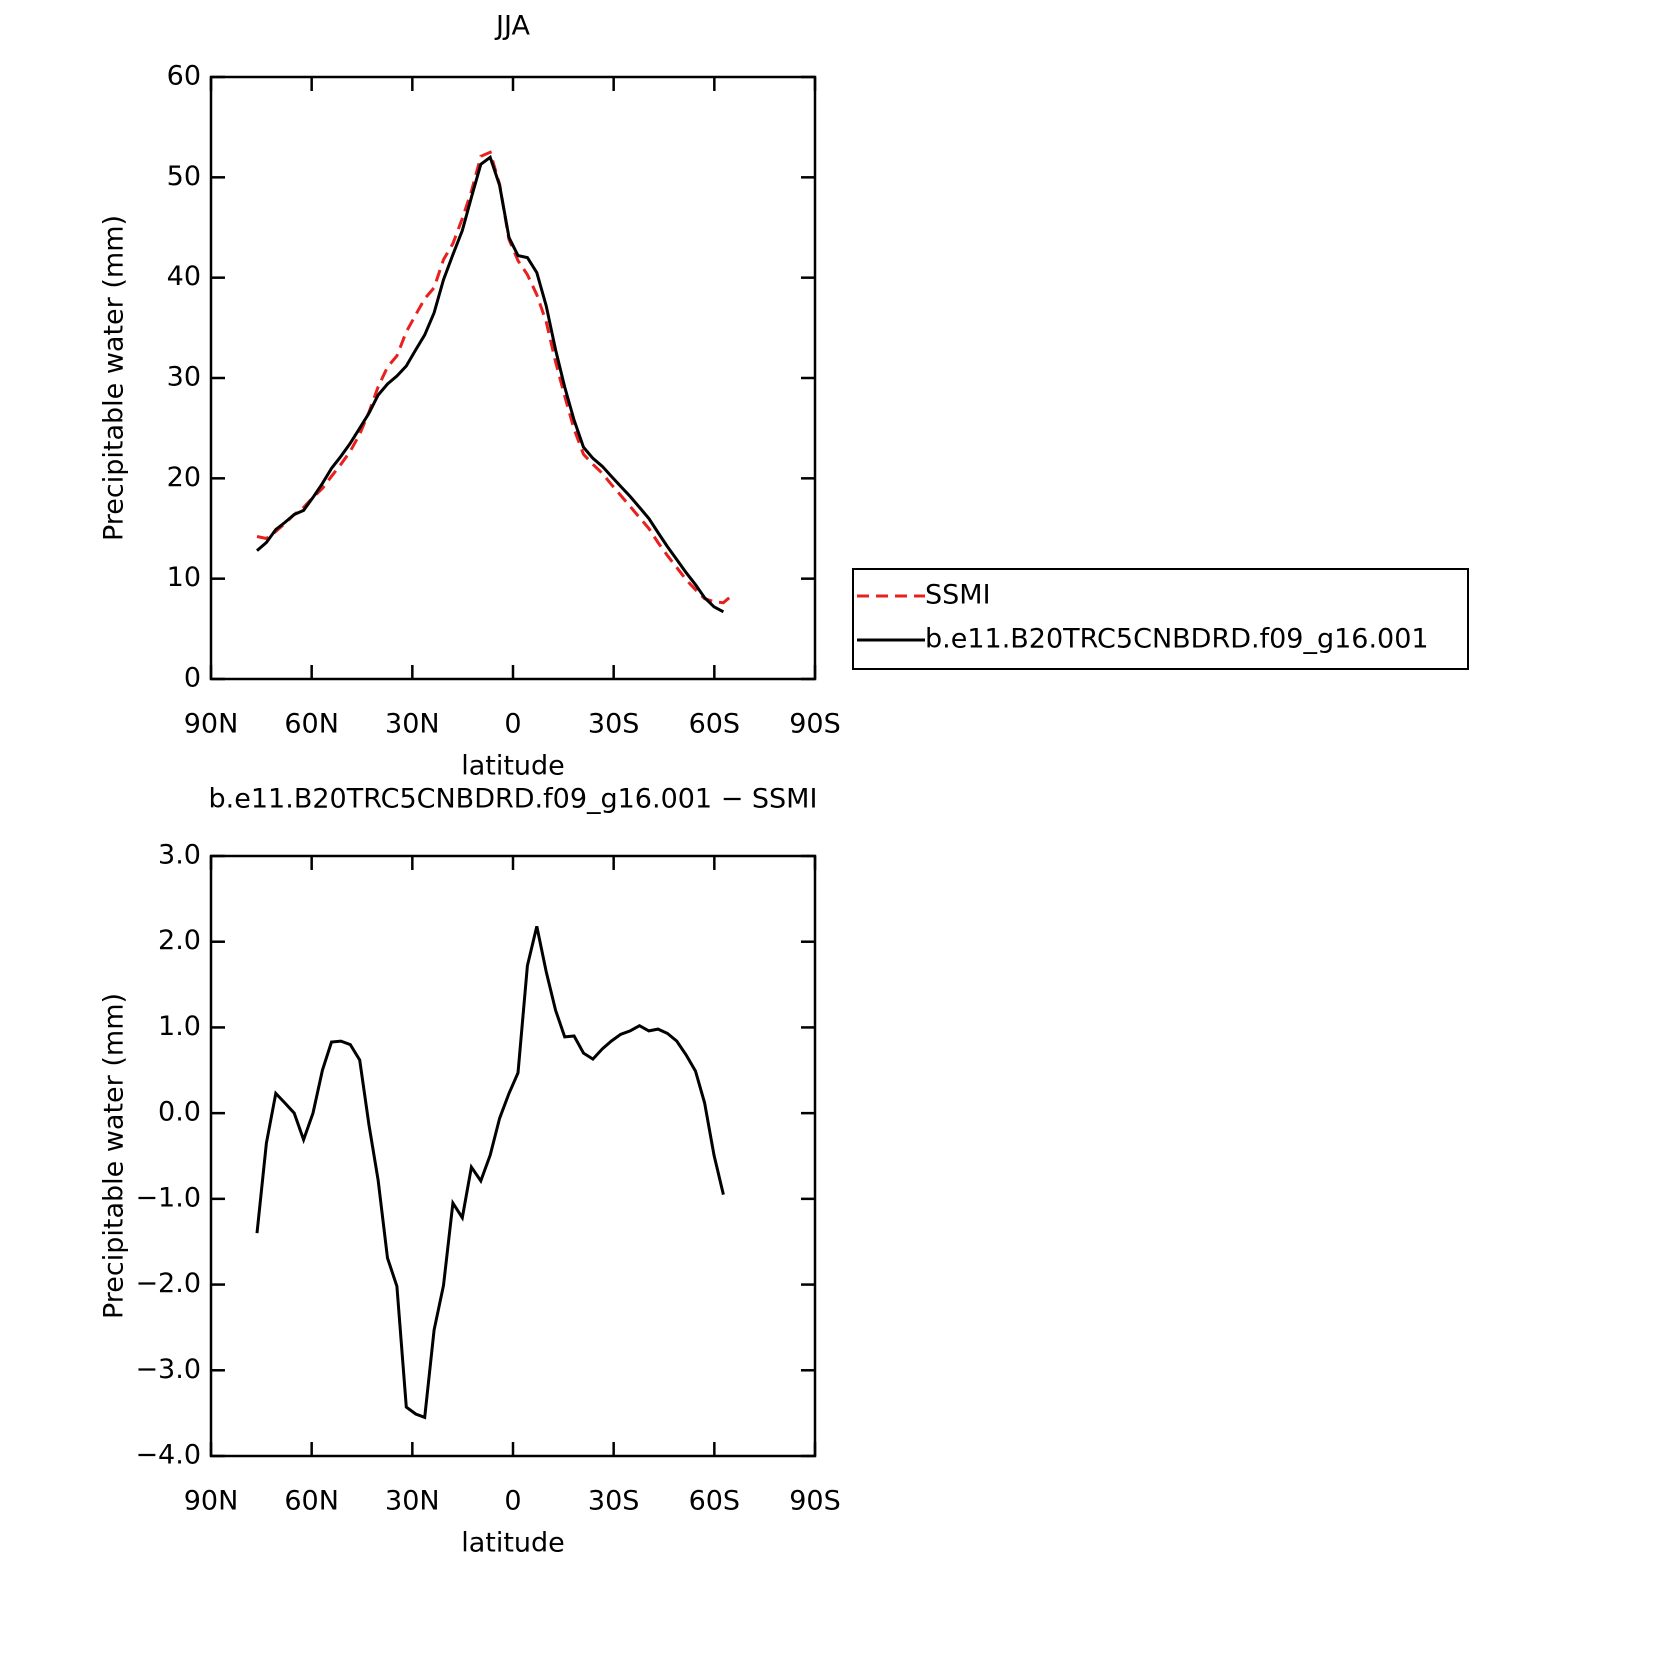 The height and width of the screenshot is (1675, 1677). What do you see at coordinates (184, 377) in the screenshot?
I see `y-tick-label: 30` at bounding box center [184, 377].